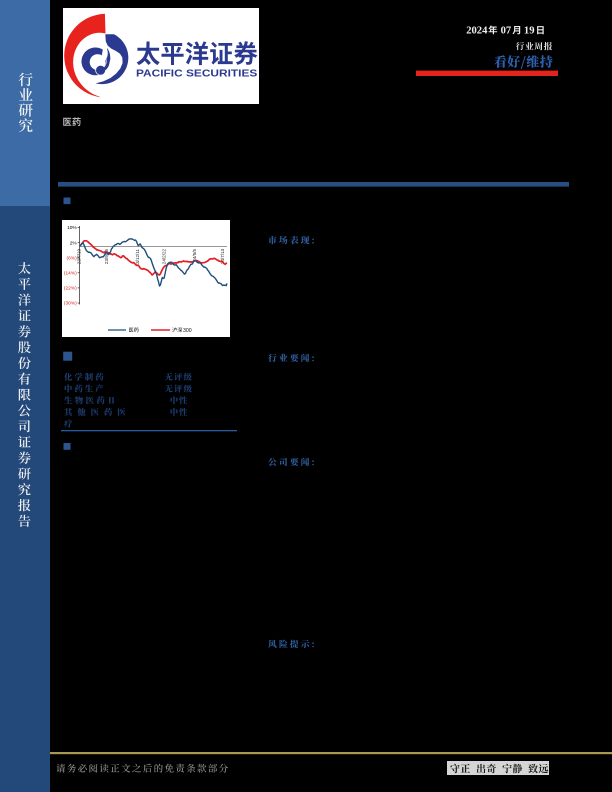 The height and width of the screenshot is (792, 612). Describe the element at coordinates (529, 31) in the screenshot. I see `svg-text: 19` at that location.